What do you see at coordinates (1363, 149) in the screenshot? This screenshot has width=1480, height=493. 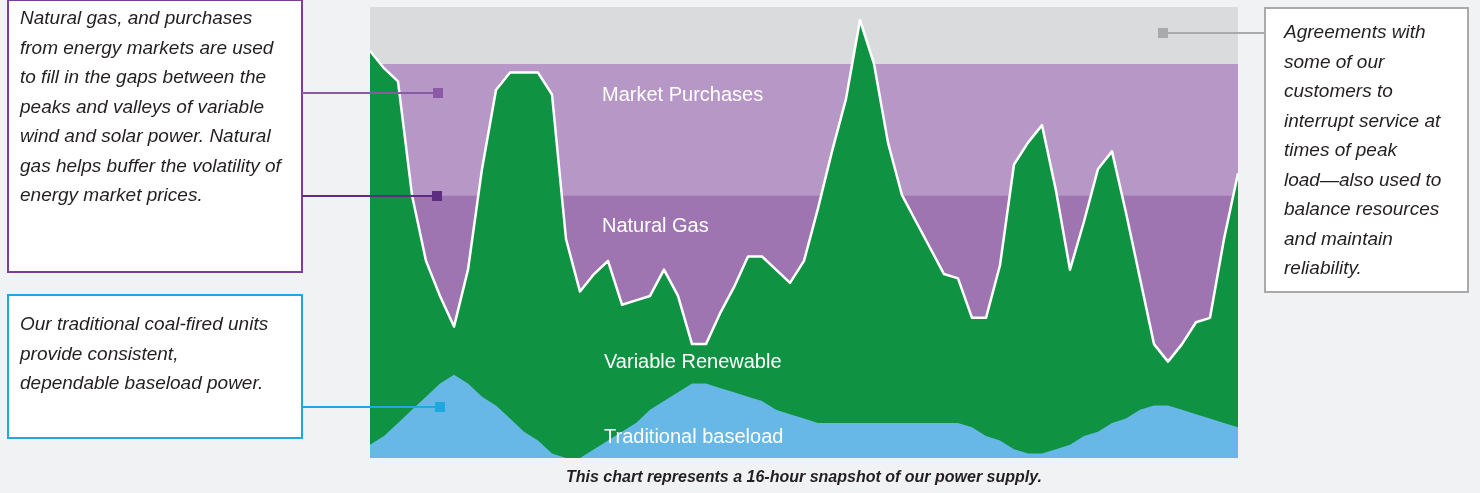 I see `text: Agreements with some of our customers to interrupt service at times of peak load—also used to balance resources and maintain reliability.` at bounding box center [1363, 149].